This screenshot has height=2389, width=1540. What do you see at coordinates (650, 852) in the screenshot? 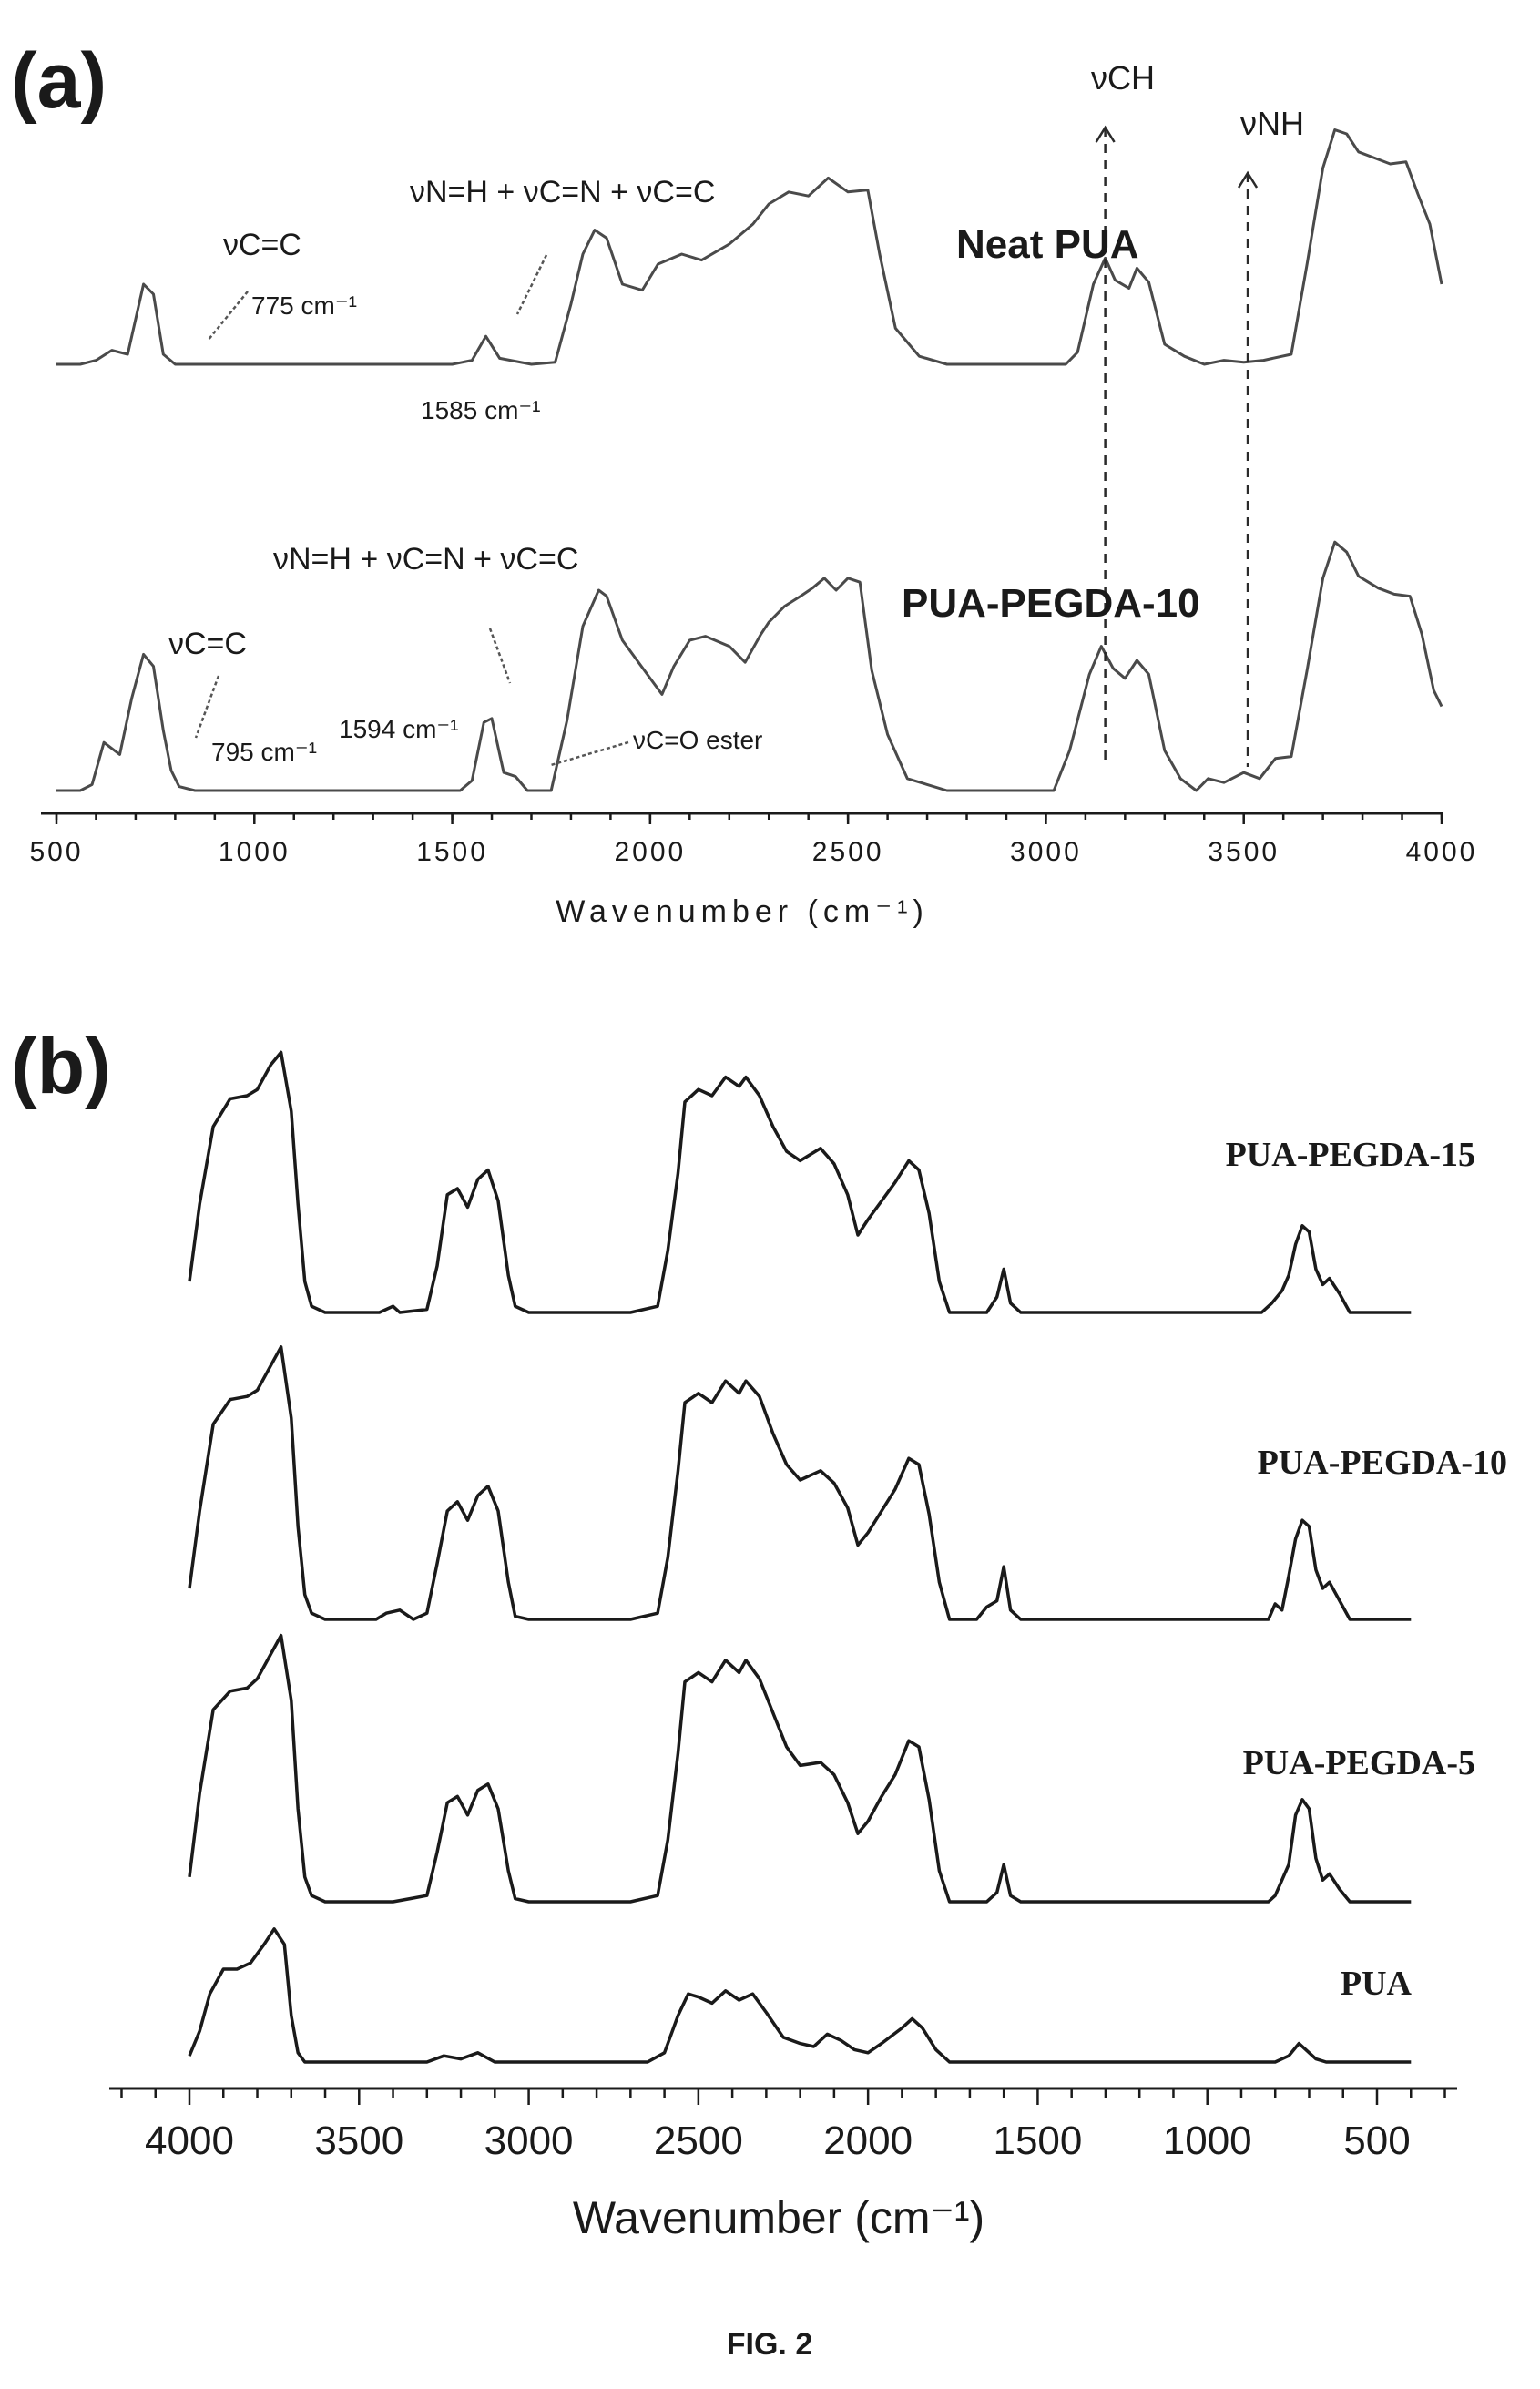
I see `a-tick-label: 2000` at bounding box center [650, 852].